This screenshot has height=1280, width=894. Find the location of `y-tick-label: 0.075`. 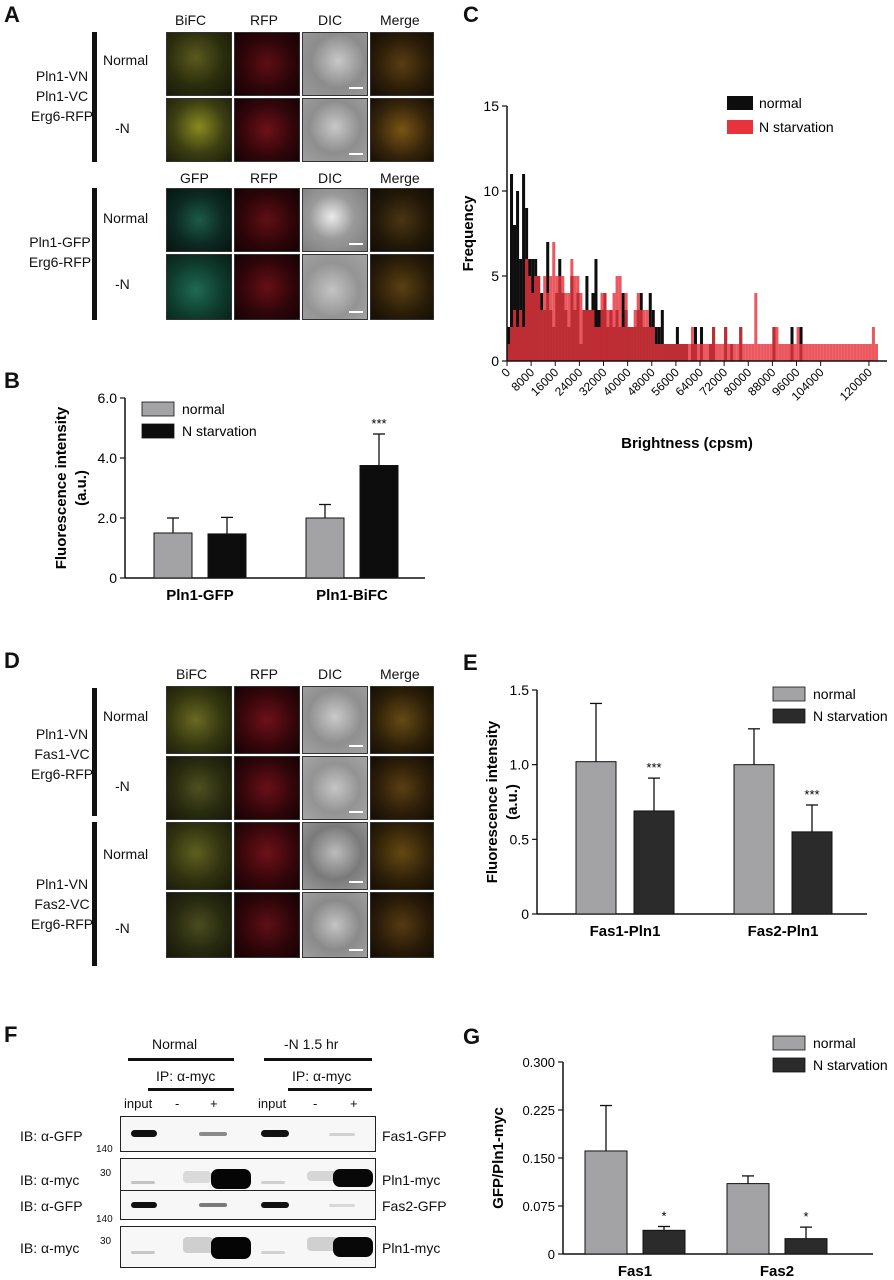

y-tick-label: 0.075 is located at coordinates (538, 1206).